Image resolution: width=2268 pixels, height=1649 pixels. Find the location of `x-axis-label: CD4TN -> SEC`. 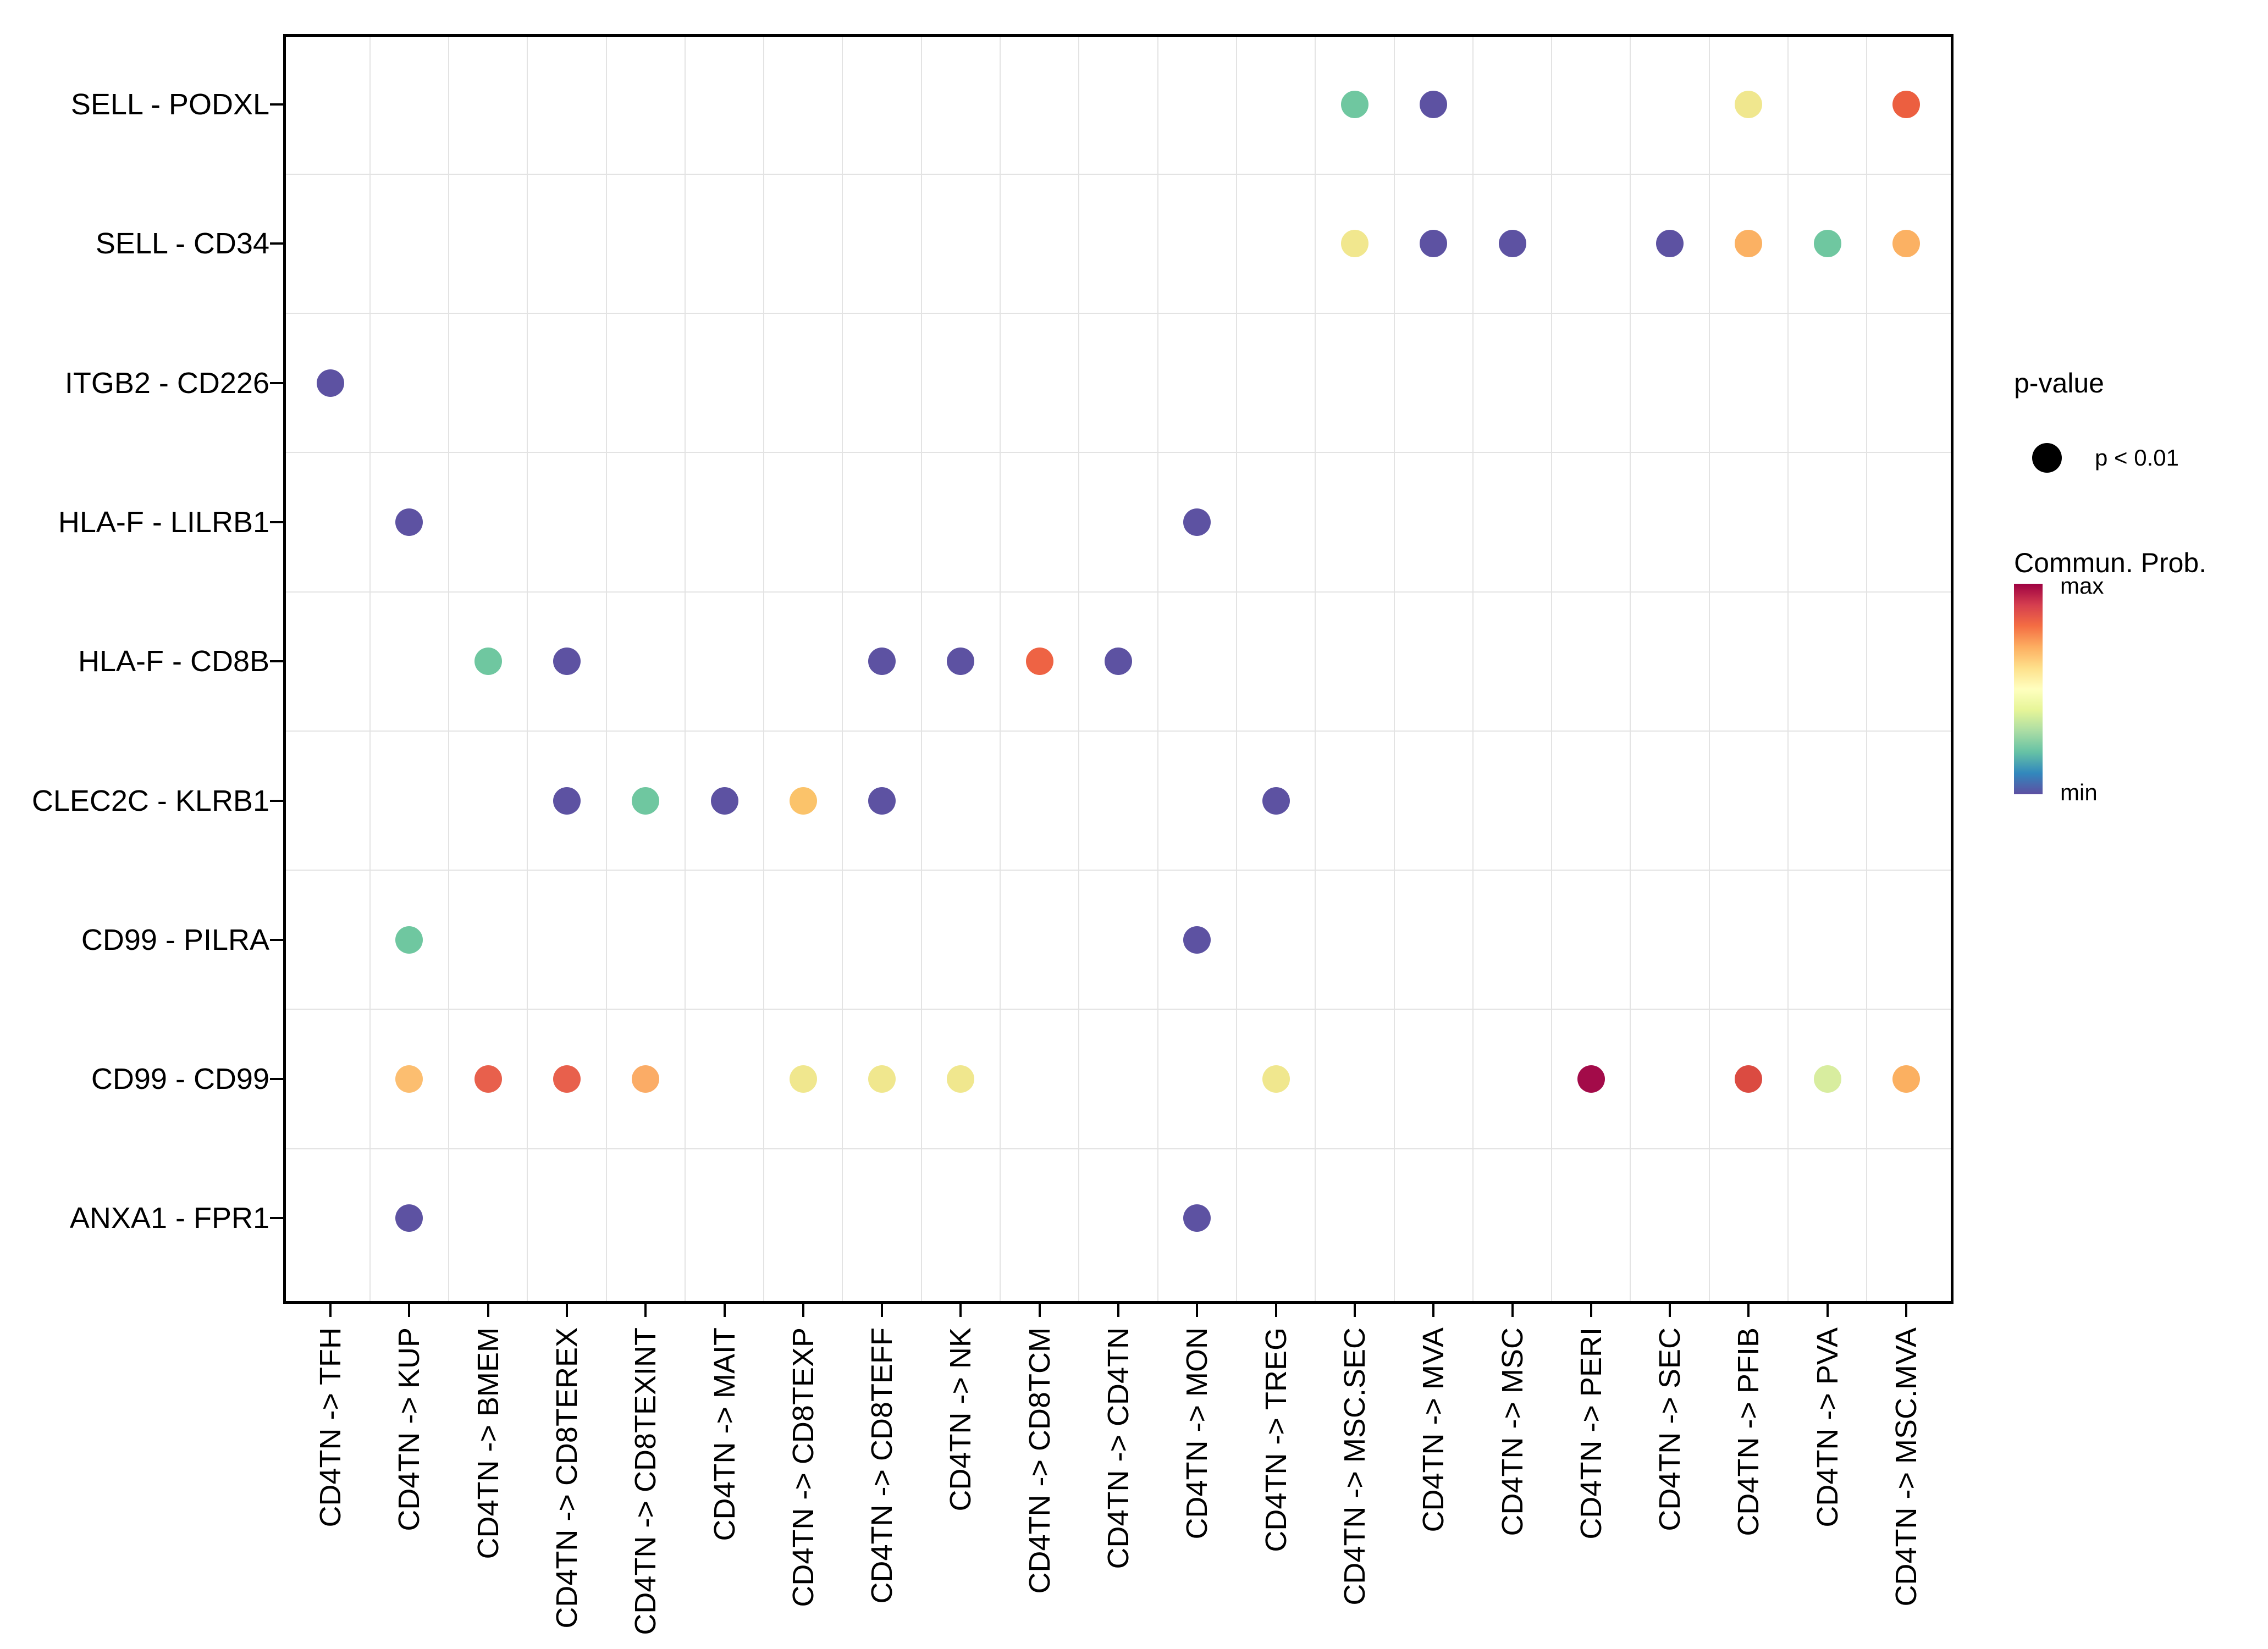

x-axis-label: CD4TN -> SEC is located at coordinates (1670, 1429).